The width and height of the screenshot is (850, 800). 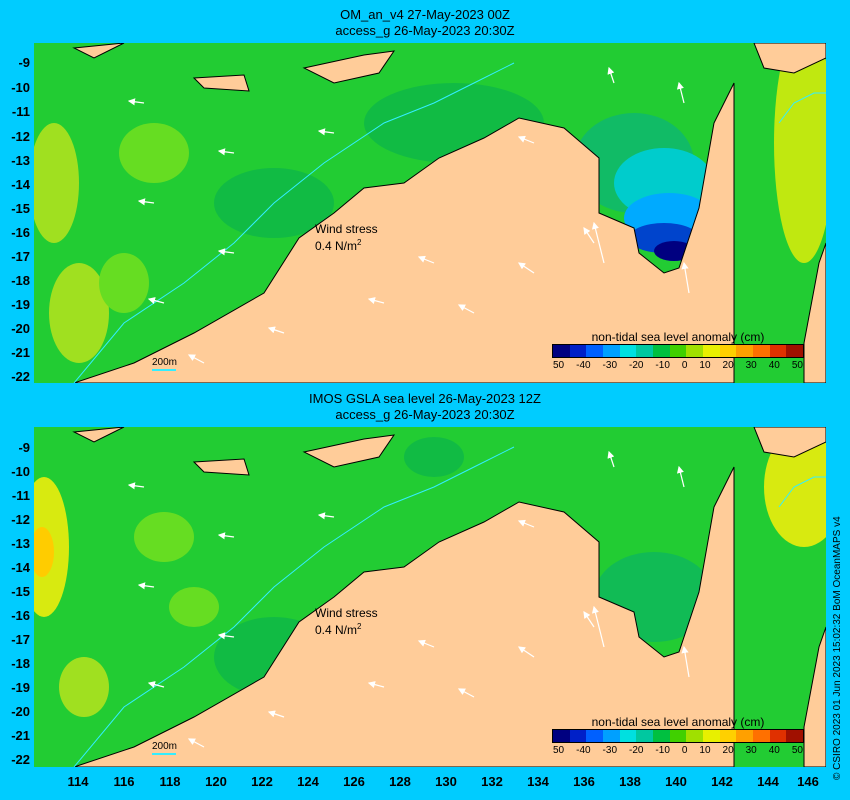 I want to click on x-tick-label: 120, so click(x=216, y=781).